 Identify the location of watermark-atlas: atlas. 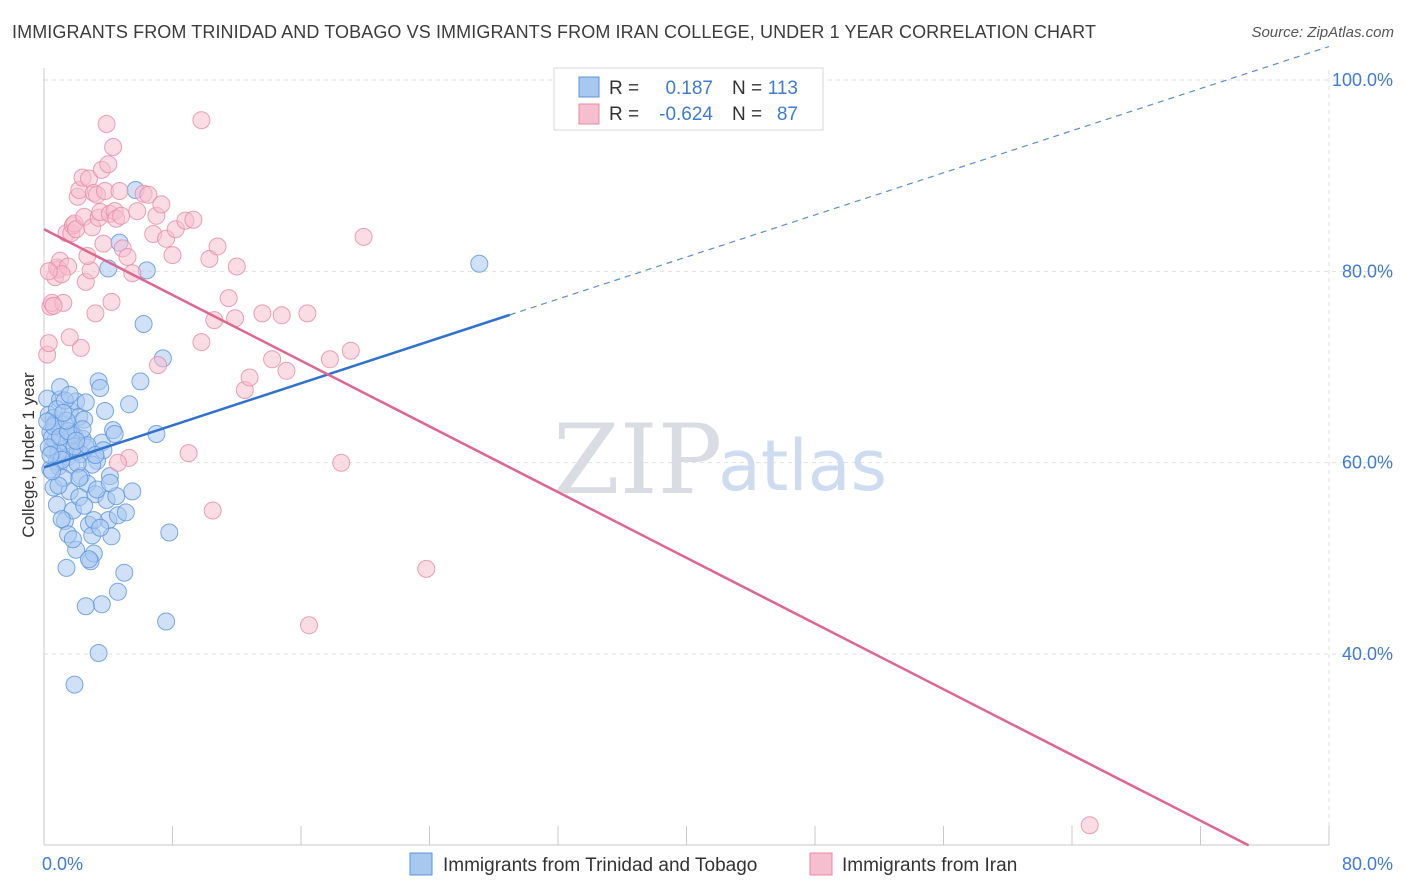
(802, 466).